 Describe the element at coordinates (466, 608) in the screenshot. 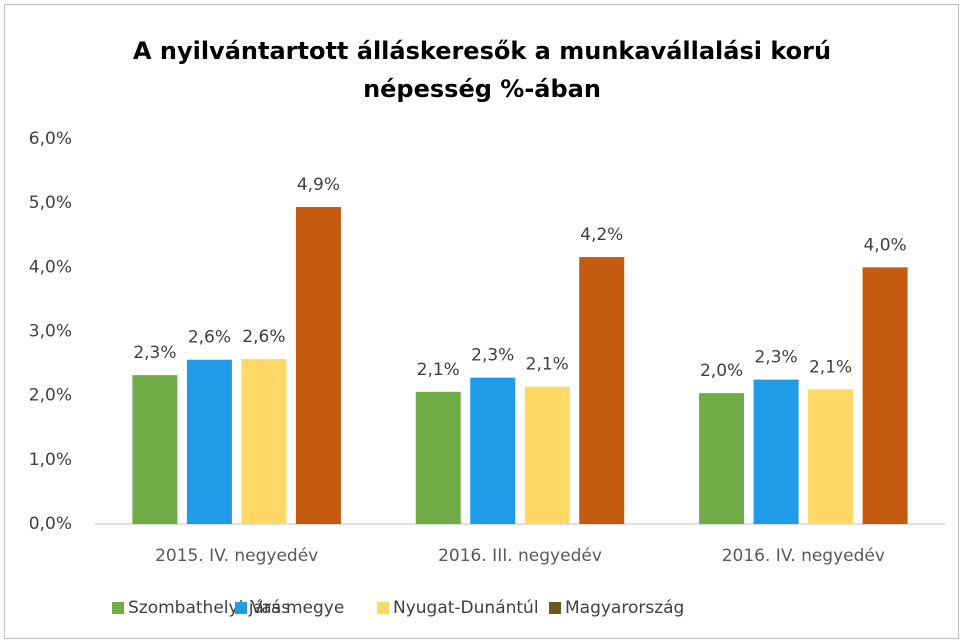

I see `legend-label: Nyugat-Dunántúl` at that location.